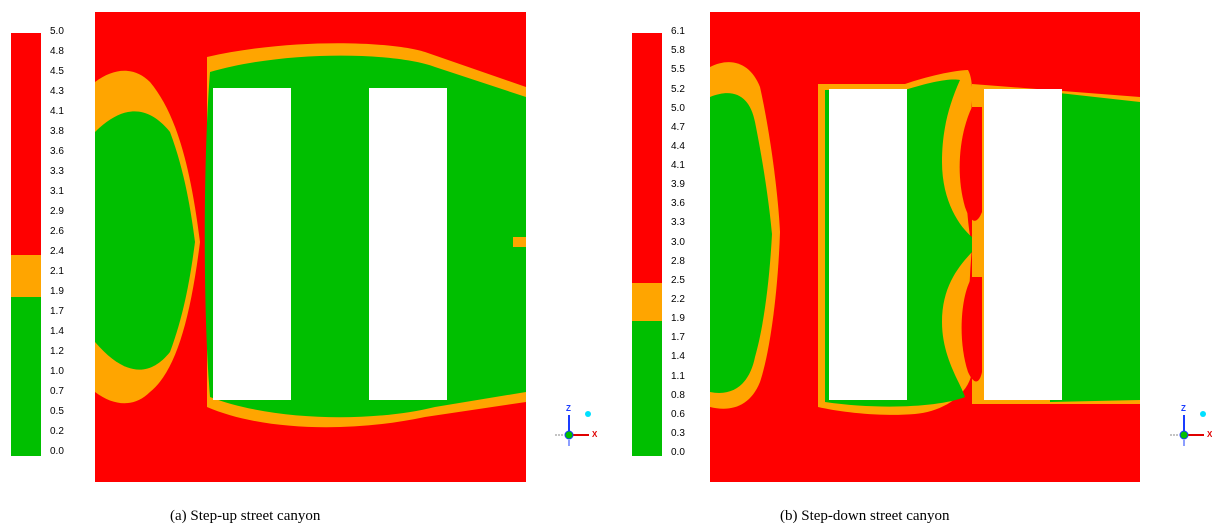  Describe the element at coordinates (57, 391) in the screenshot. I see `legend-tick: 0.7` at that location.